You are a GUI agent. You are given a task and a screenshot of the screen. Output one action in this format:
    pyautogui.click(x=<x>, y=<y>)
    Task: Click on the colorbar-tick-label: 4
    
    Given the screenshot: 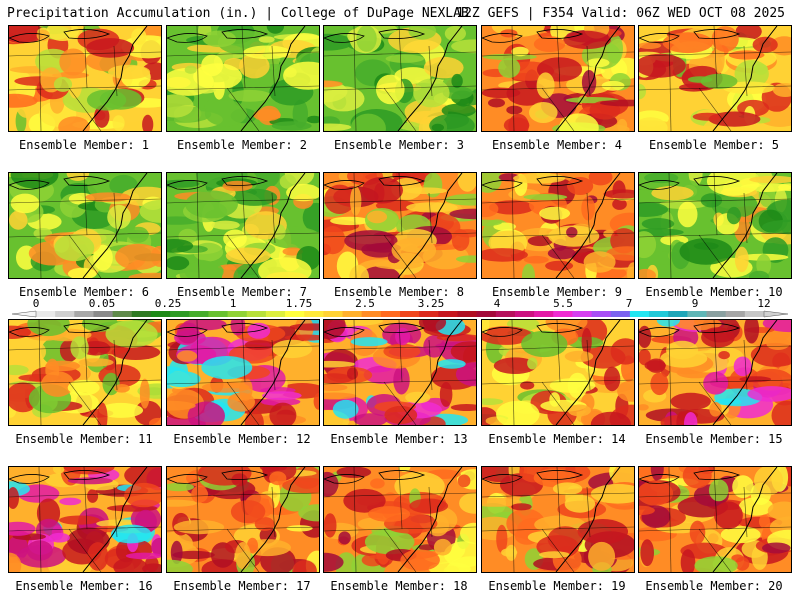 What is the action you would take?
    pyautogui.click(x=497, y=303)
    